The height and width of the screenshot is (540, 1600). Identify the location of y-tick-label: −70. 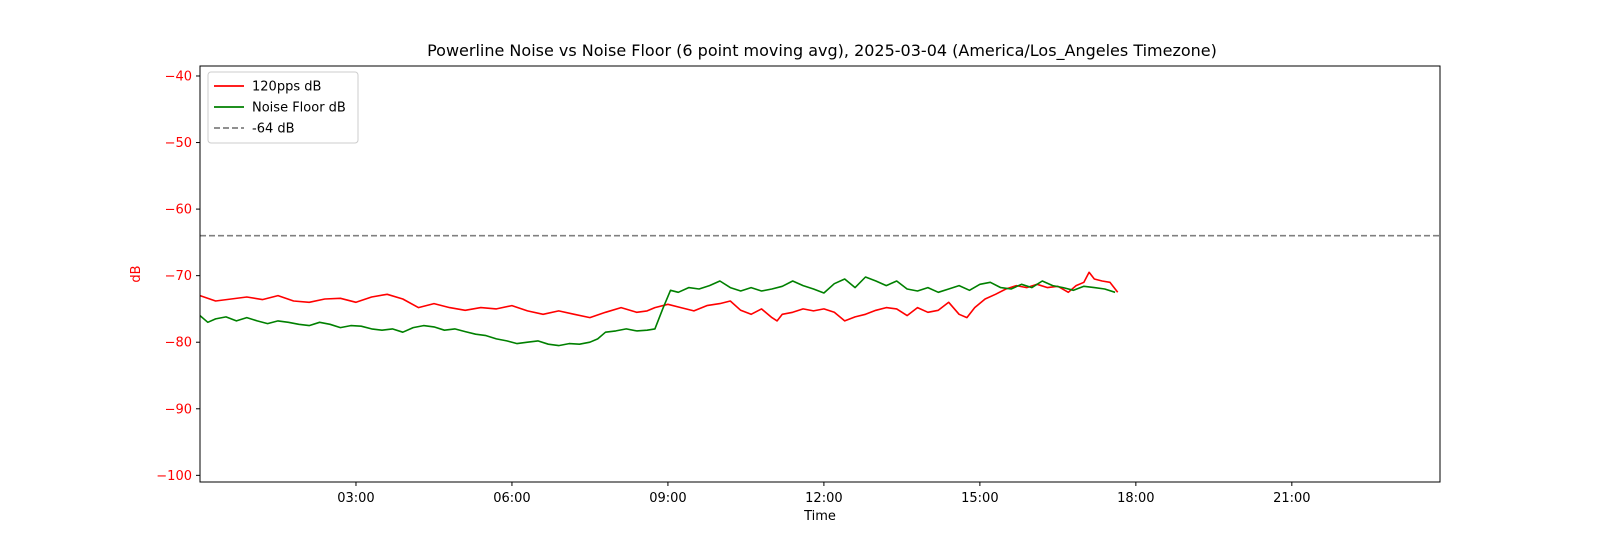
(178, 276).